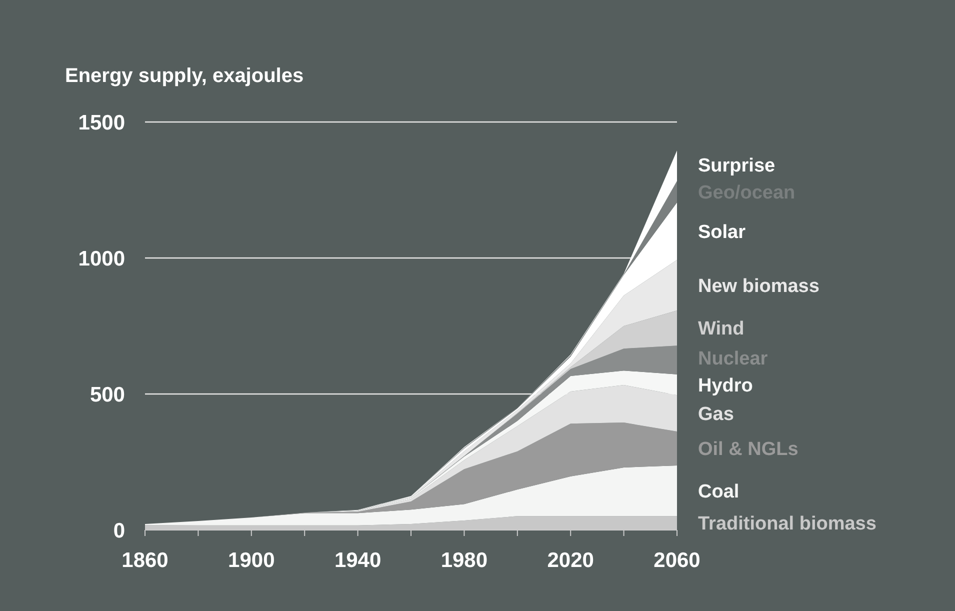 This screenshot has height=611, width=955. What do you see at coordinates (145, 560) in the screenshot?
I see `x-tick-label: 1860` at bounding box center [145, 560].